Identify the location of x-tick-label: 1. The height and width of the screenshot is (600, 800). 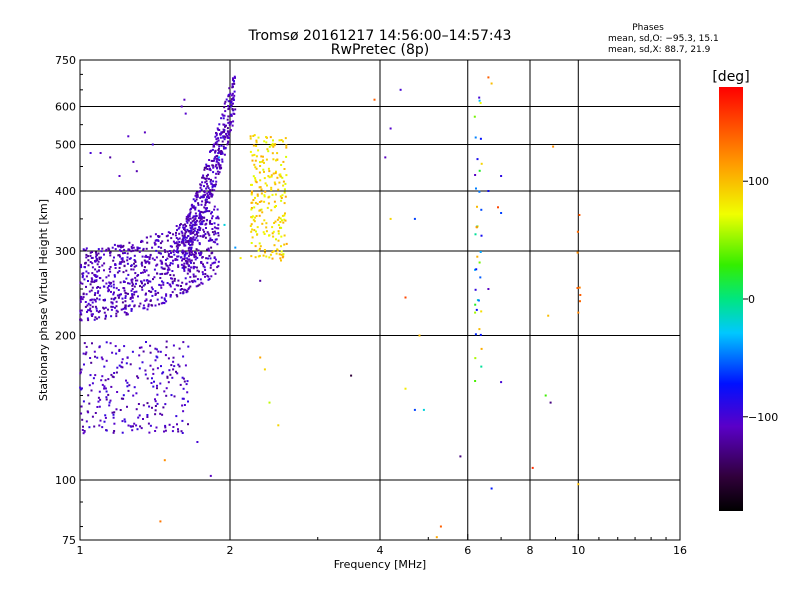
(80, 550).